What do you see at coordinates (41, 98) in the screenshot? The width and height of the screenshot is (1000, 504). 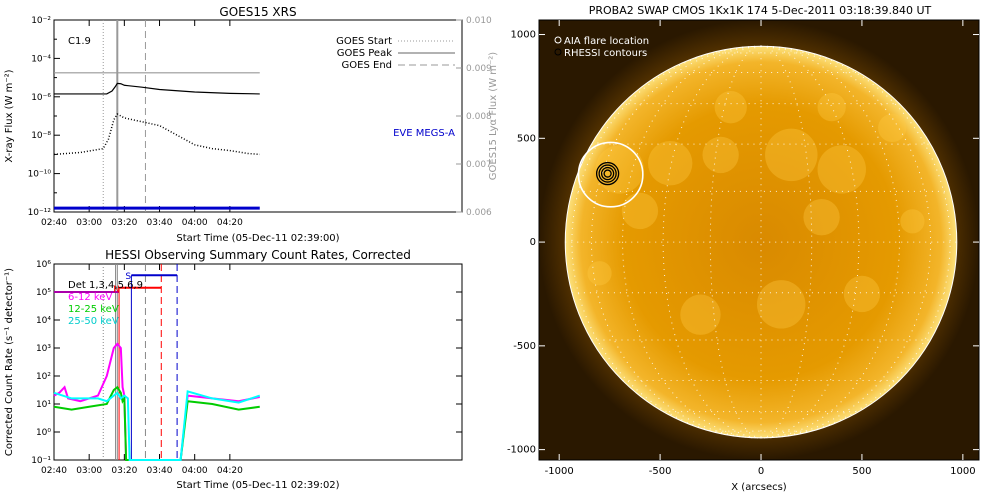 I see `y-tick-label: 10⁻⁶` at bounding box center [41, 98].